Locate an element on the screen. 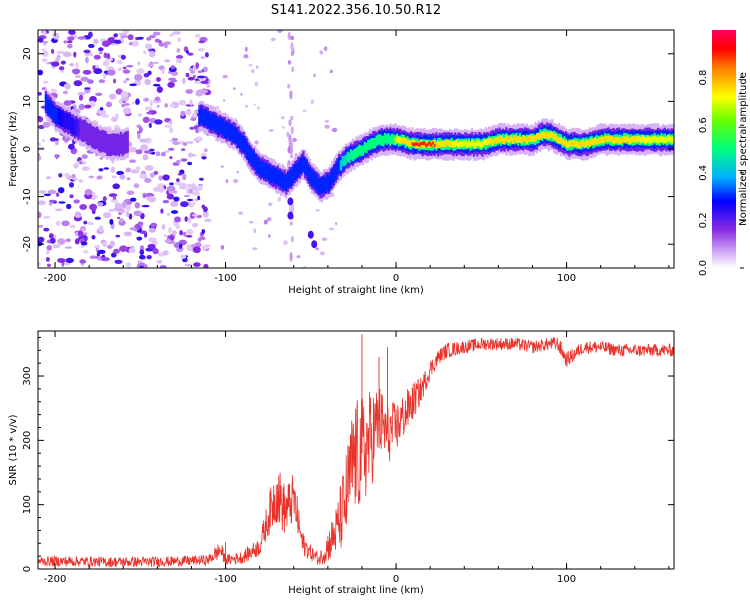 The width and height of the screenshot is (750, 600). spectrogram-xtick-label: 100 is located at coordinates (566, 278).